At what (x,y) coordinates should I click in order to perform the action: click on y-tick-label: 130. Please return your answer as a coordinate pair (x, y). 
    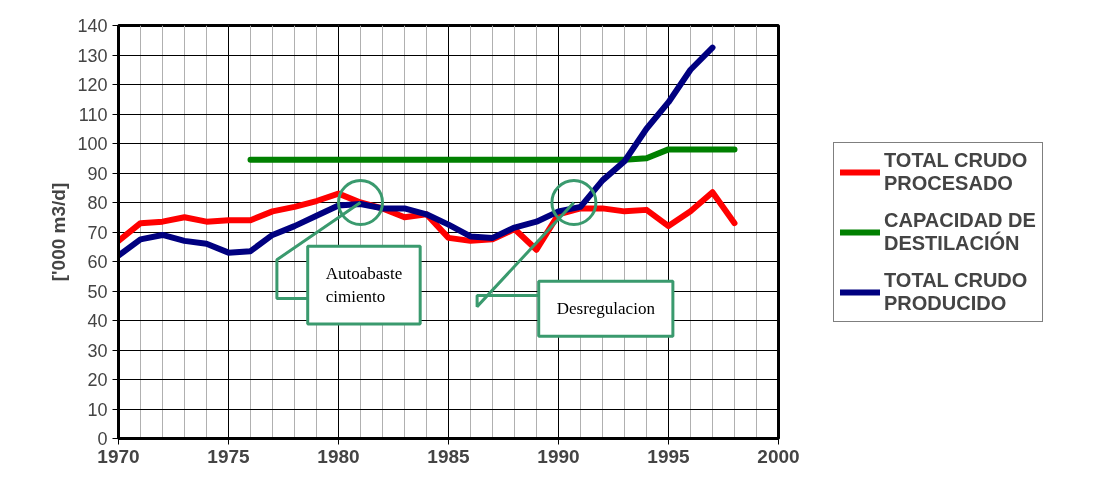
    Looking at the image, I should click on (92, 55).